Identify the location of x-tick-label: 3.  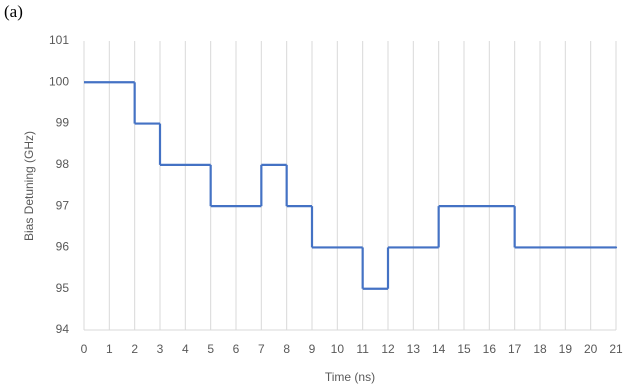
(160, 349).